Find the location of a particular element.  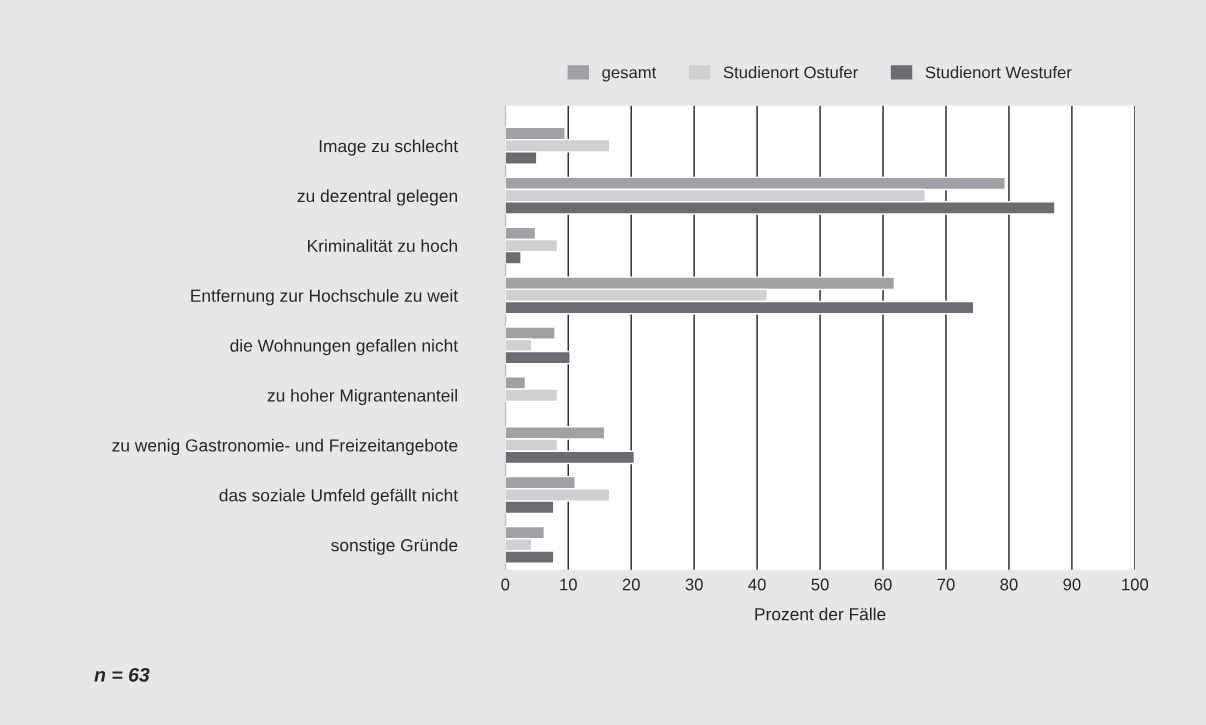

x-tick-label: 80 is located at coordinates (1009, 584).